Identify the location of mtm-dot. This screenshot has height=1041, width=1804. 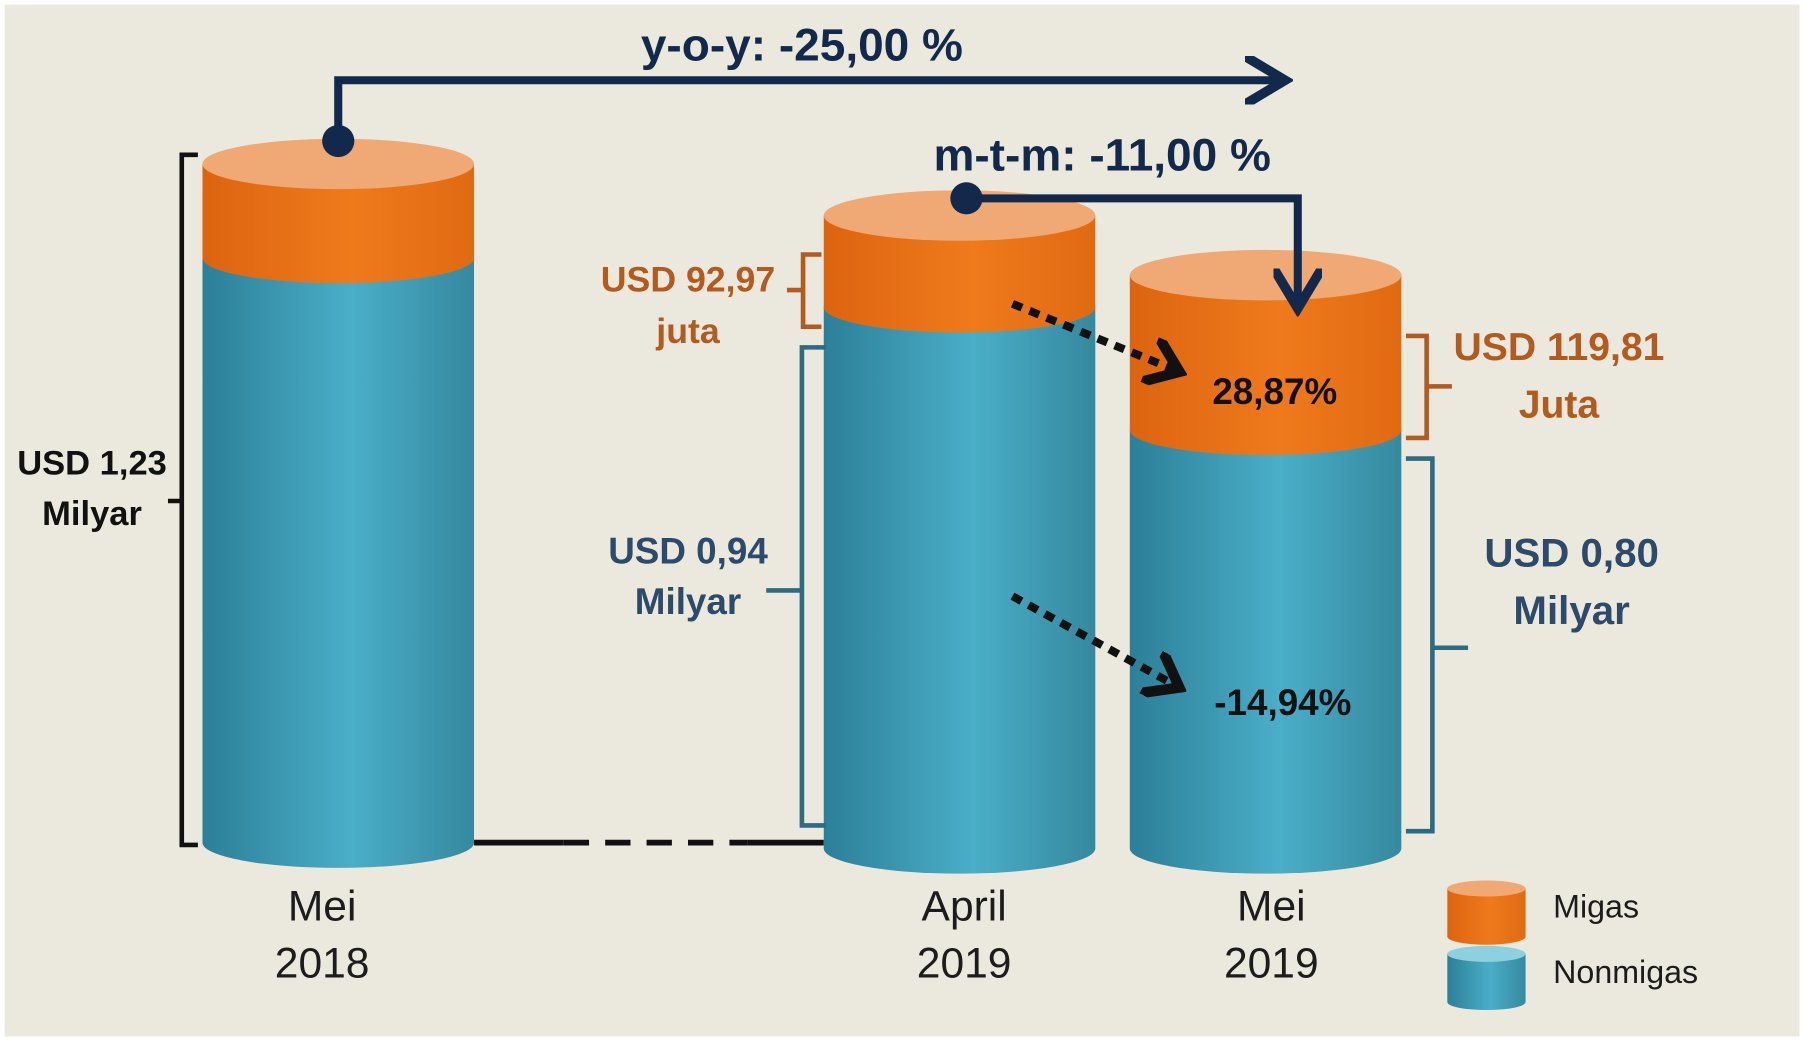
(966, 198).